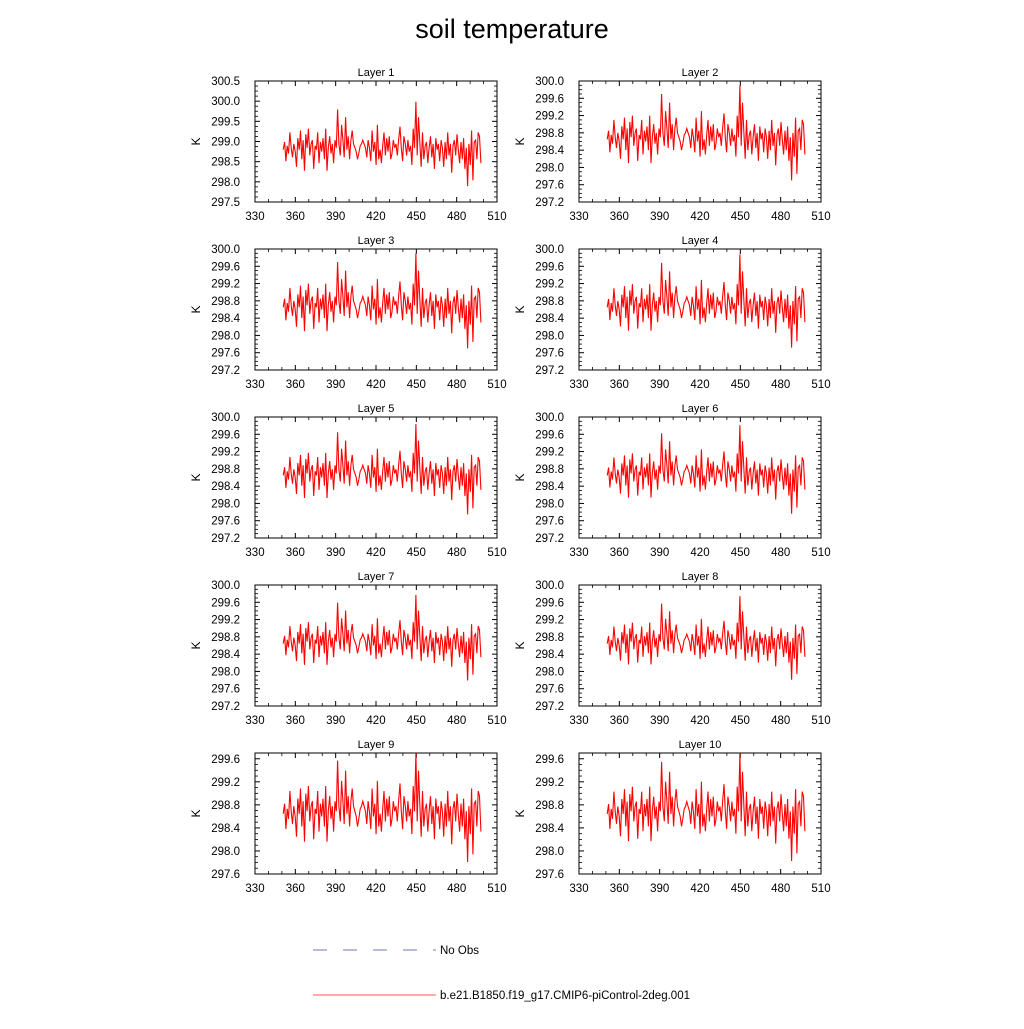 The width and height of the screenshot is (1024, 1029). I want to click on y-tick-label: 299.0, so click(225, 143).